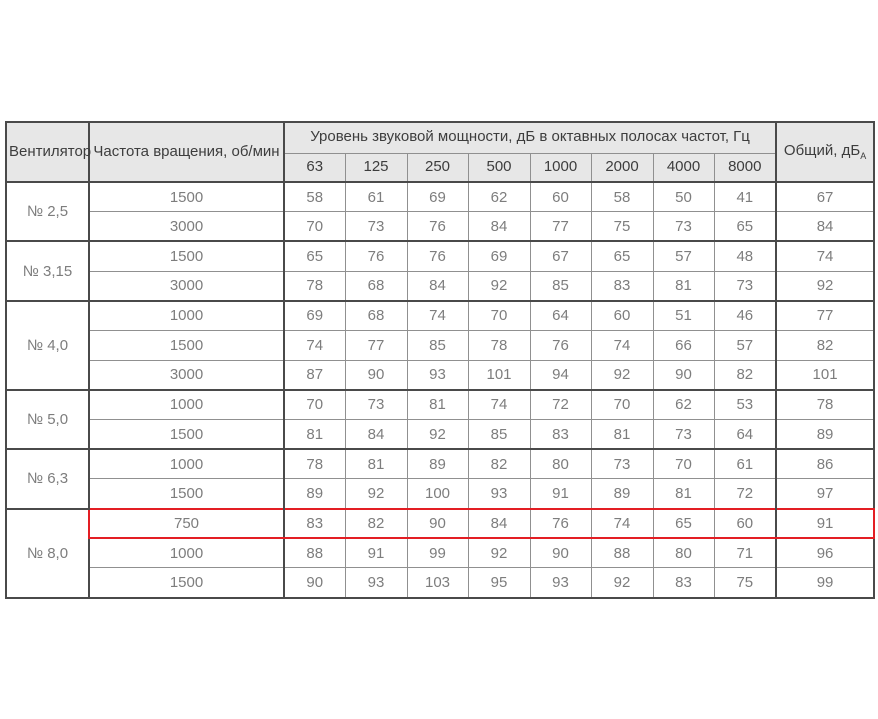 Image resolution: width=878 pixels, height=719 pixels. What do you see at coordinates (186, 152) in the screenshot?
I see `header-rpm: Частота вращения, об/мин` at bounding box center [186, 152].